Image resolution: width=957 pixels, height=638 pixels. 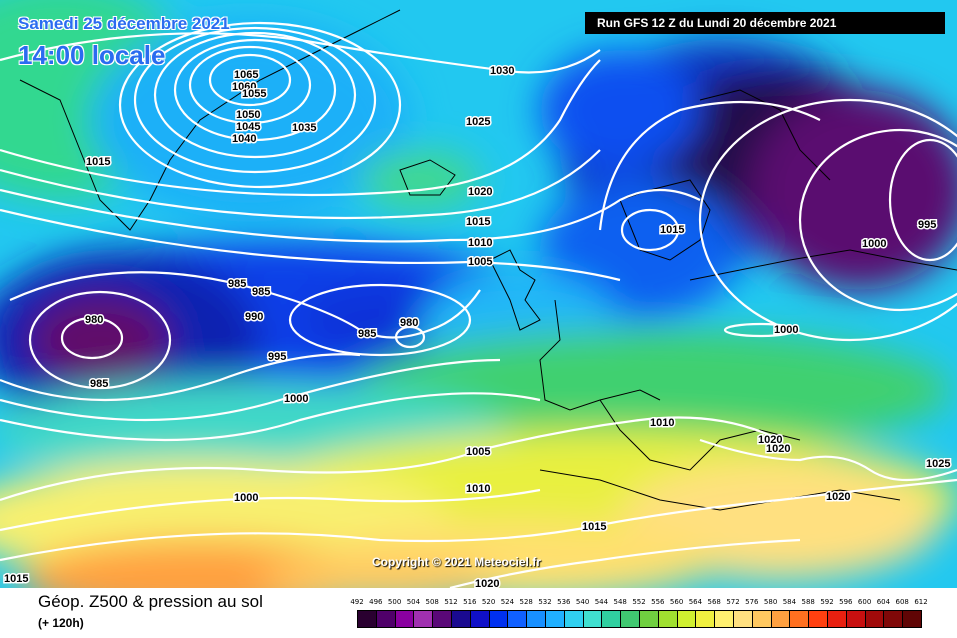 I want to click on isobar-label: 1065, so click(x=246, y=75).